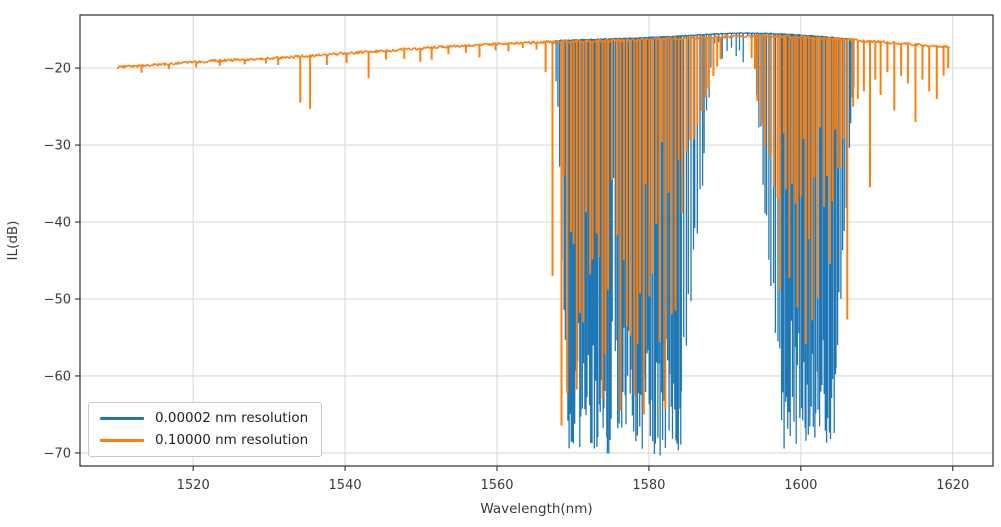 This screenshot has height=527, width=1001. I want to click on x-axis-ticks: 1520 1540 1560 1580 1600 1620, so click(573, 479).